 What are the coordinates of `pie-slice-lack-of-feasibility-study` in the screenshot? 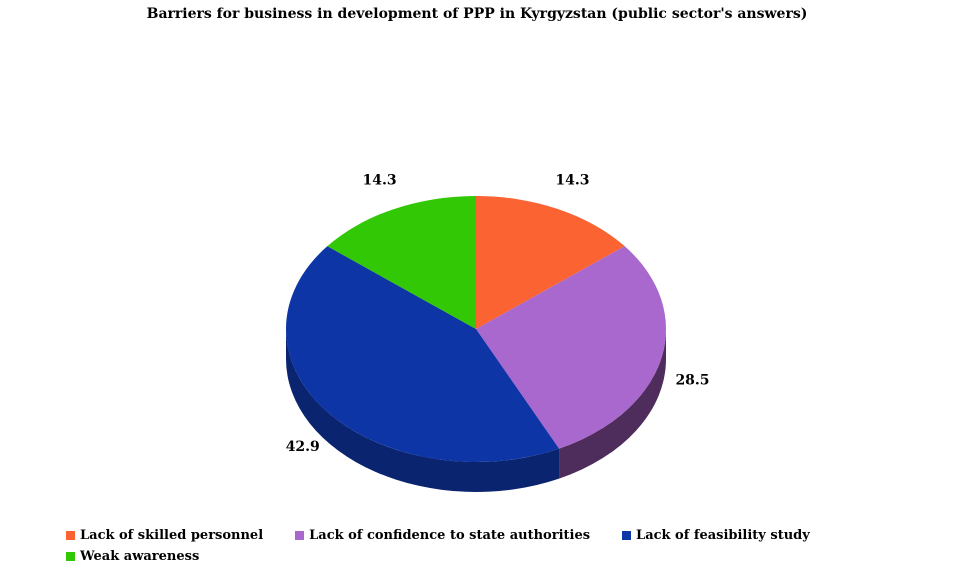 It's located at (422, 354).